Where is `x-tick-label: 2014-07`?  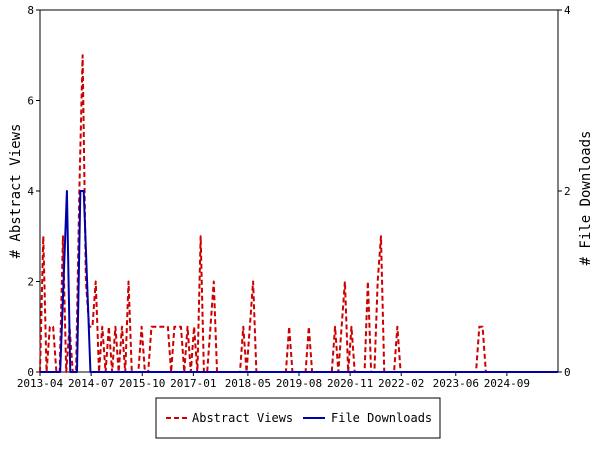
x-tick-label: 2014-07 is located at coordinates (91, 383).